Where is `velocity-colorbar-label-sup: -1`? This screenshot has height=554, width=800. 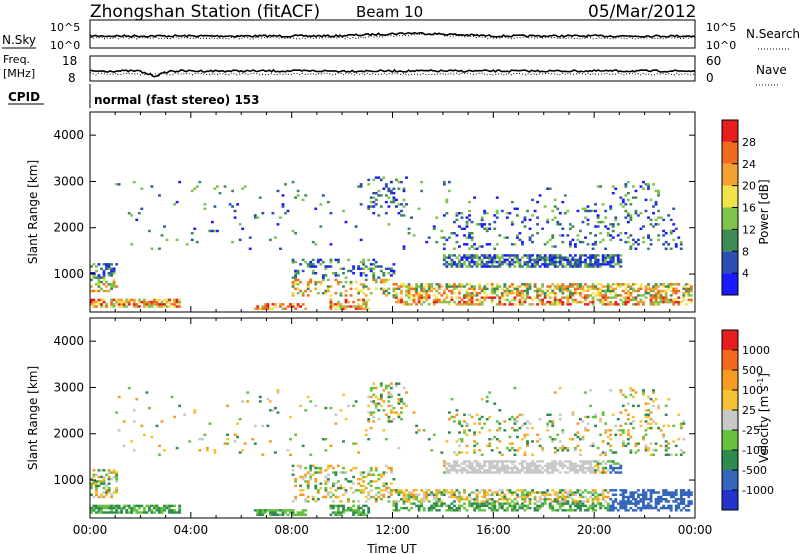 velocity-colorbar-label-sup: -1 is located at coordinates (760, 382).